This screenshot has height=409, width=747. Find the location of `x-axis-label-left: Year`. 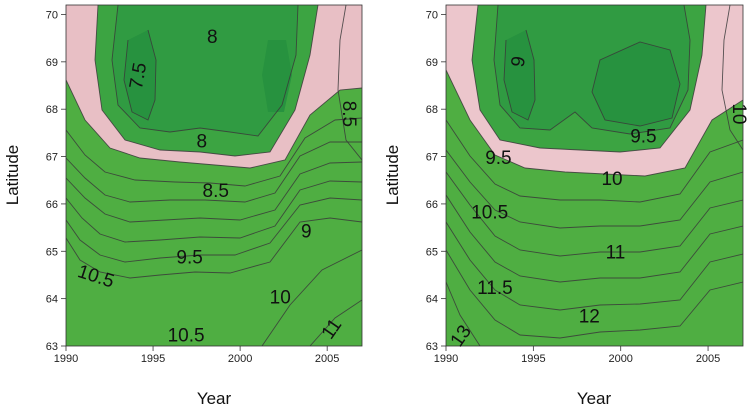

x-axis-label-left: Year is located at coordinates (214, 398).